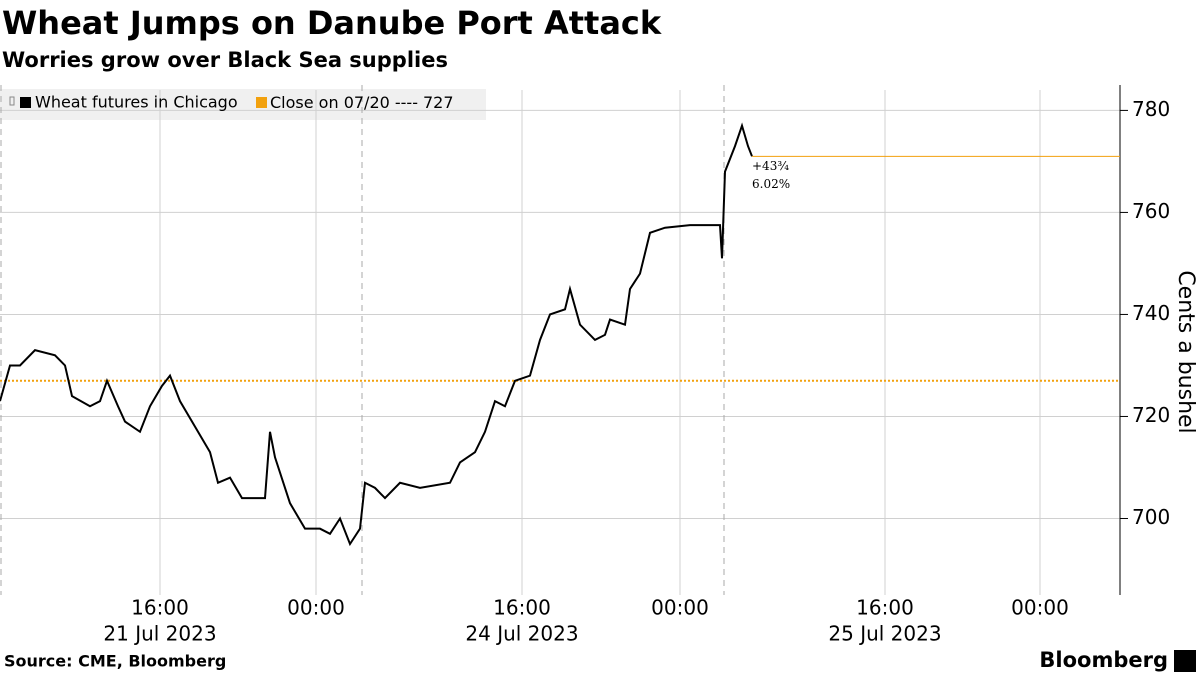  I want to click on x-date-label: 25 Jul 2023, so click(884, 634).